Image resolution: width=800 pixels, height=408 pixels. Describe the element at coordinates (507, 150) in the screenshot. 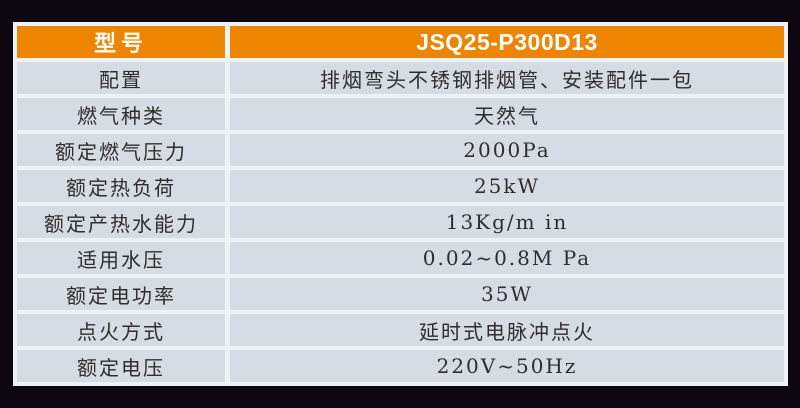

I see `row-value: 2000Pa` at that location.